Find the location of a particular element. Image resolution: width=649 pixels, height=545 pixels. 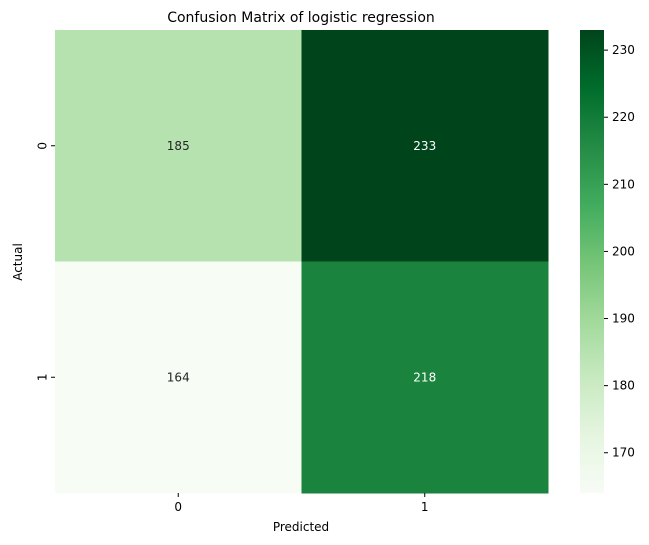

colorbar-tick-label: 170 is located at coordinates (623, 453).